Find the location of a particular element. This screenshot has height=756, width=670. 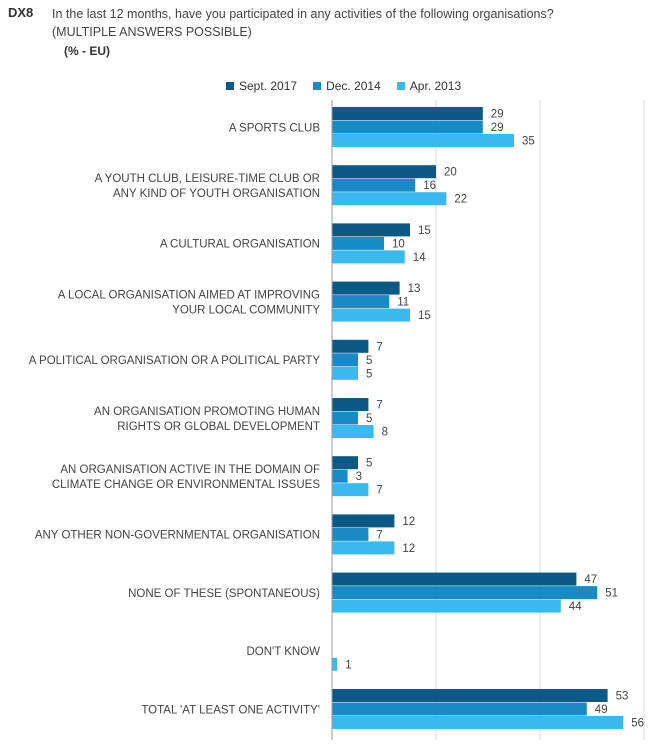

category-label: NONE OF THESE (SPONTANEOUS) is located at coordinates (224, 594).